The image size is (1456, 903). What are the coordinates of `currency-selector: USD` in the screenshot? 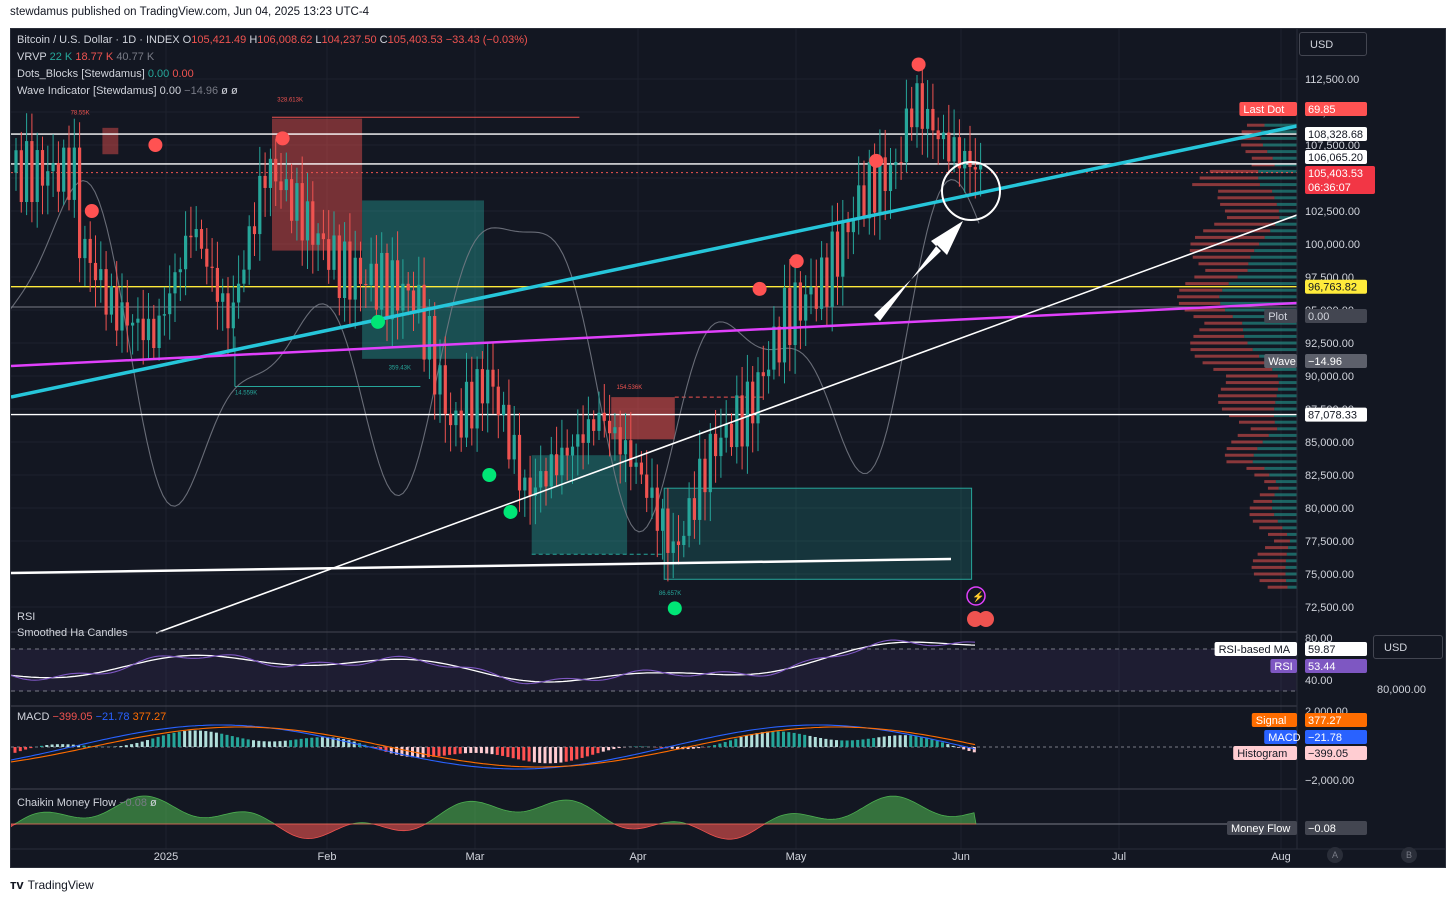 It's located at (1333, 44).